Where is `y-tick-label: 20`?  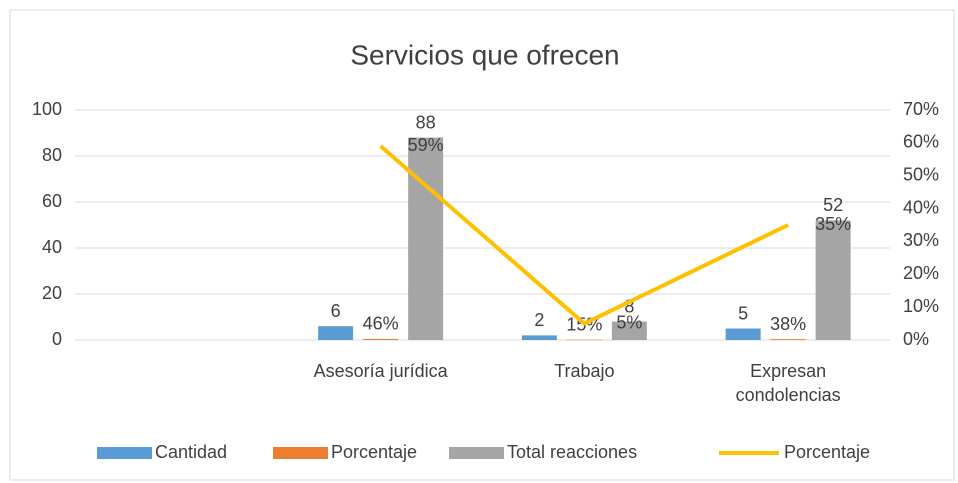
y-tick-label: 20 is located at coordinates (52, 293).